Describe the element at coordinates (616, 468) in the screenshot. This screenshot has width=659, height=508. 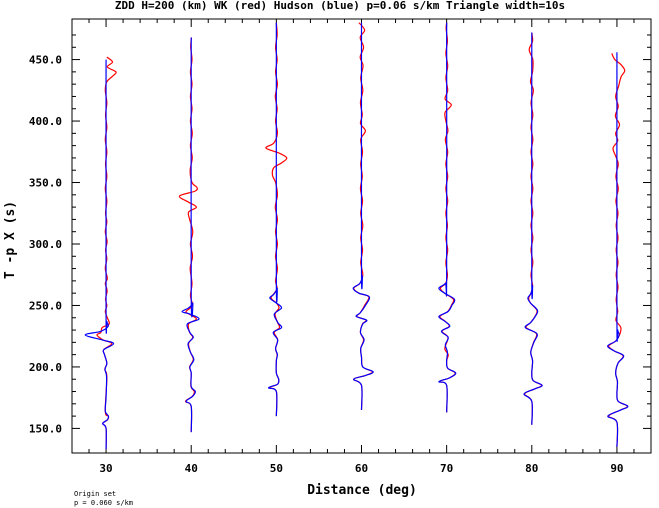
I see `x-tick-label: 90` at that location.